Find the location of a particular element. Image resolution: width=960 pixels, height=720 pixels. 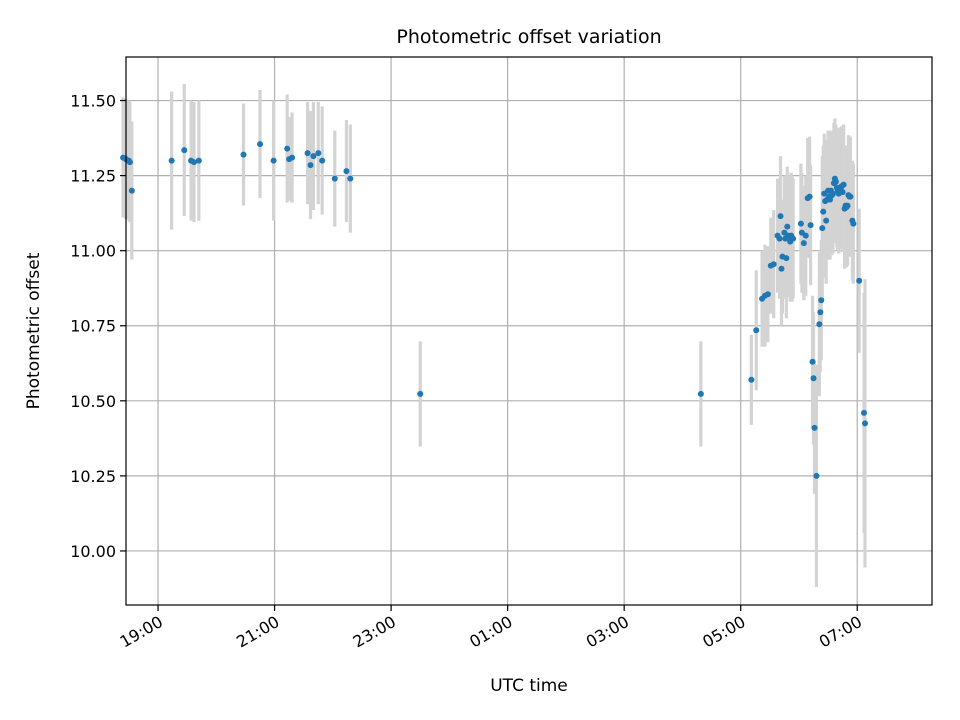

chart-title: Photometric offset variation is located at coordinates (528, 37).